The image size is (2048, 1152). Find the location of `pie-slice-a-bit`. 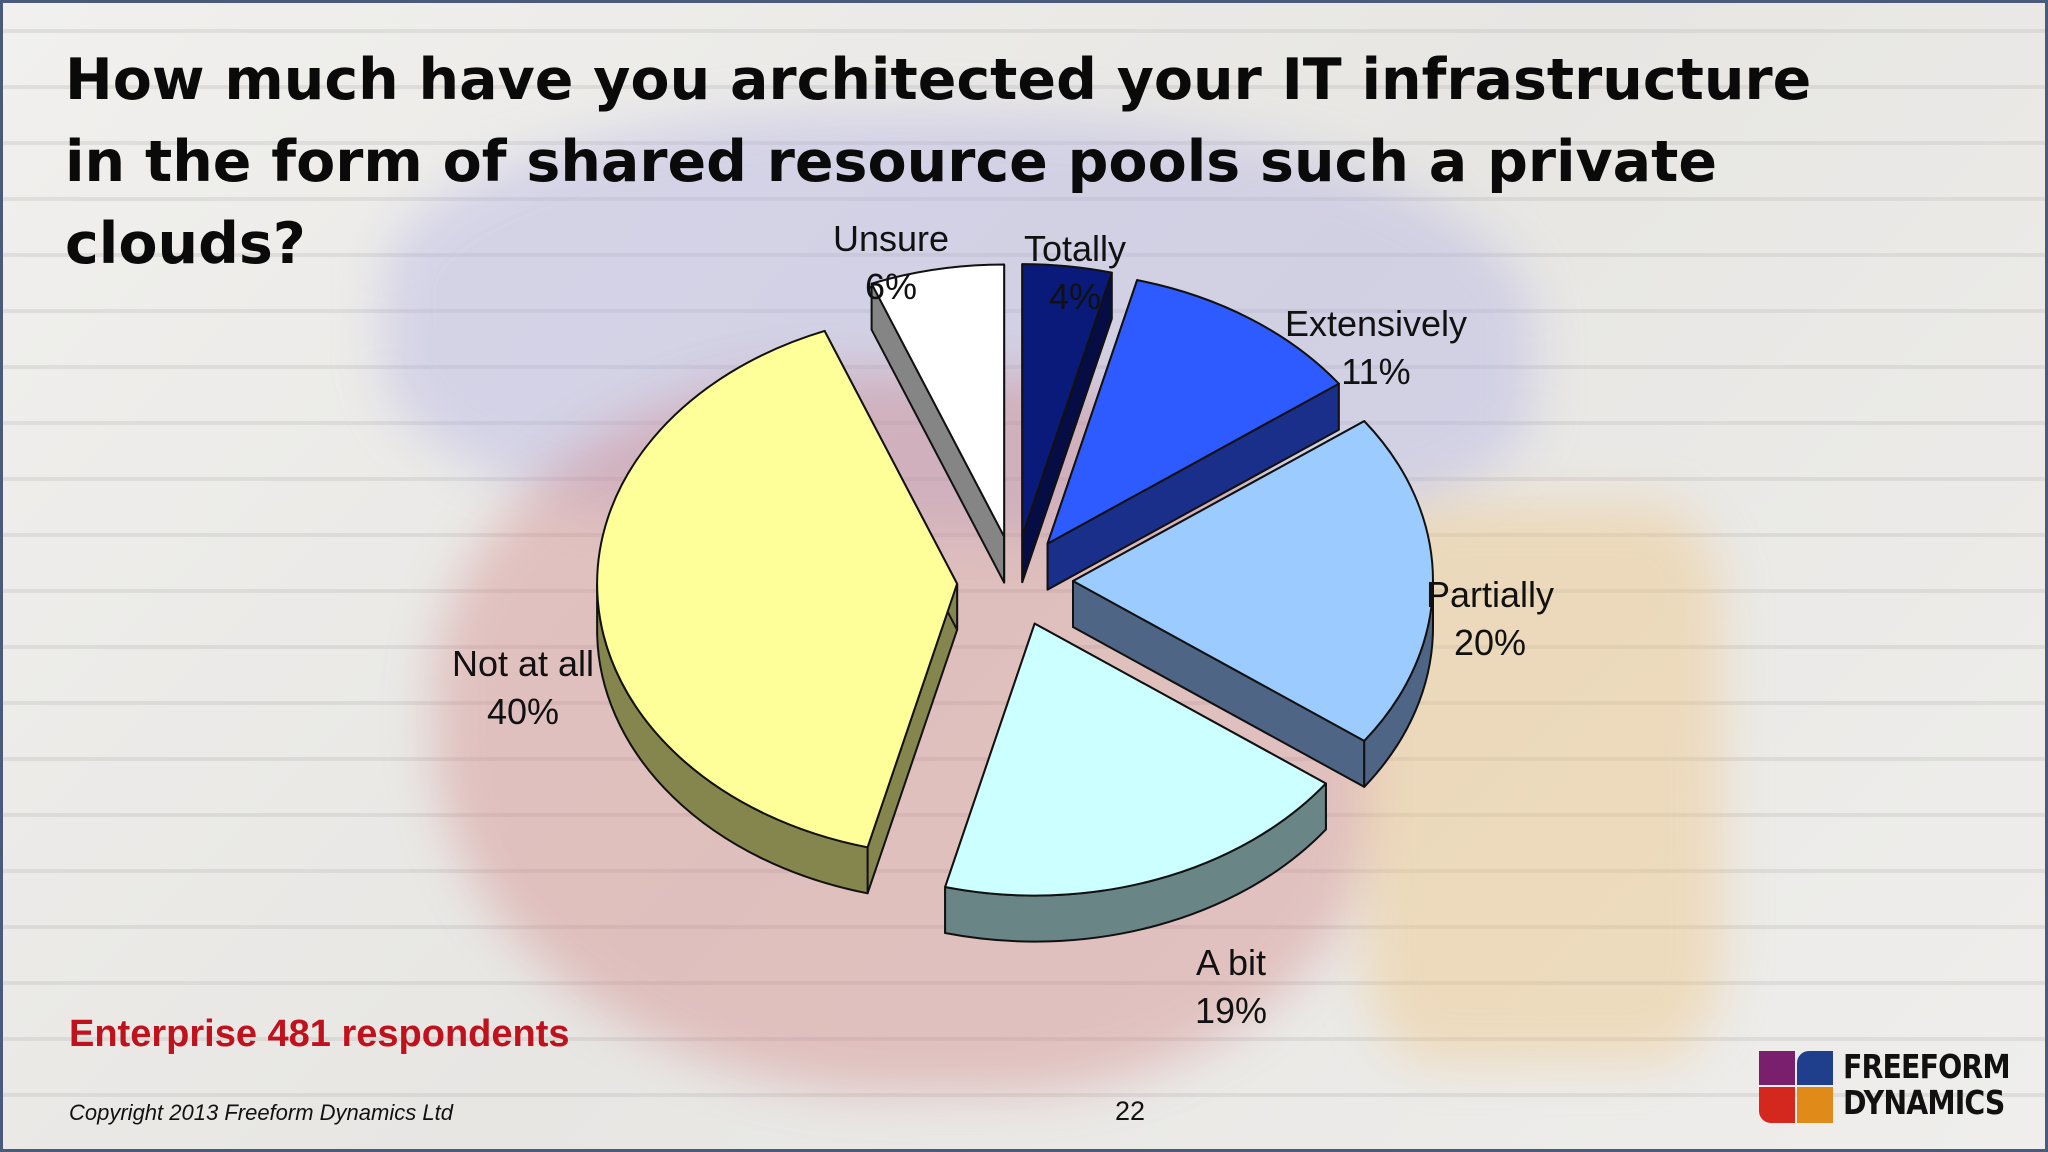

pie-slice-a-bit is located at coordinates (1135, 782).